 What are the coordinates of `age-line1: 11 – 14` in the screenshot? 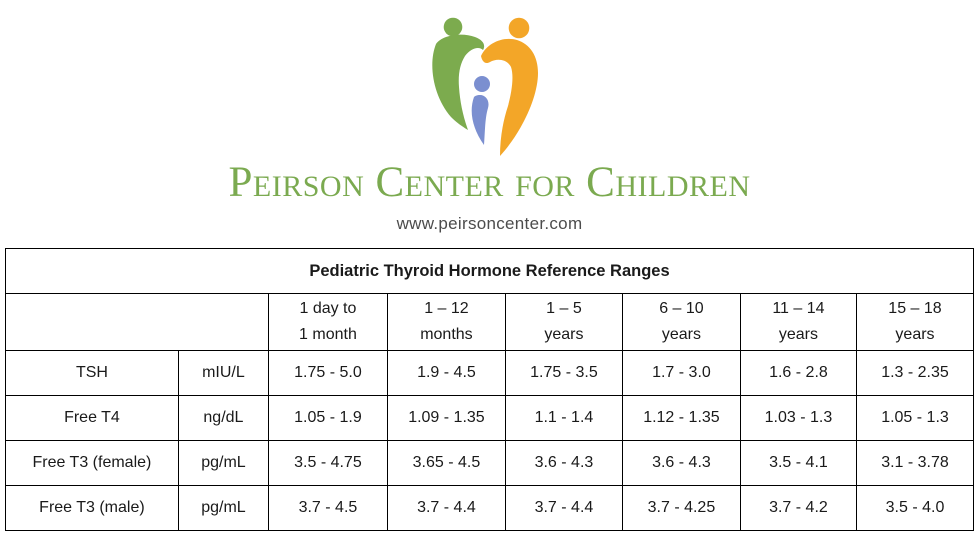 It's located at (798, 308).